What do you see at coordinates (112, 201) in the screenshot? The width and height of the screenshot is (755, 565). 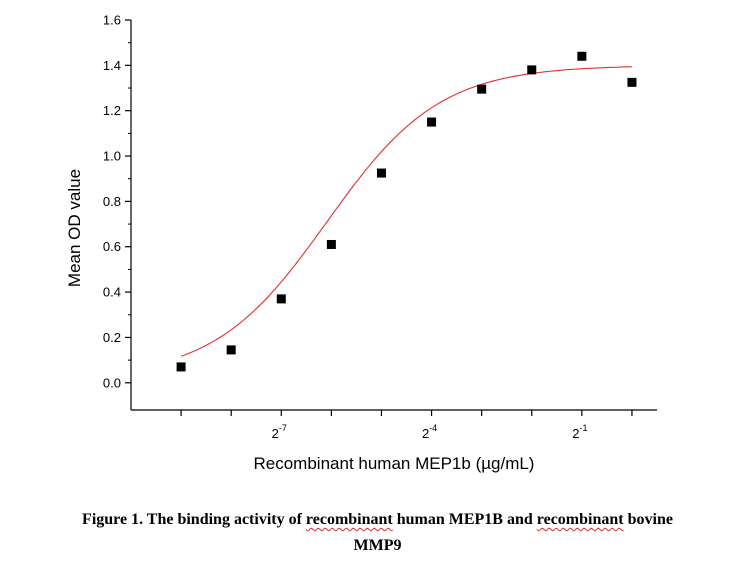 I see `y-tick-label: 0.8` at bounding box center [112, 201].